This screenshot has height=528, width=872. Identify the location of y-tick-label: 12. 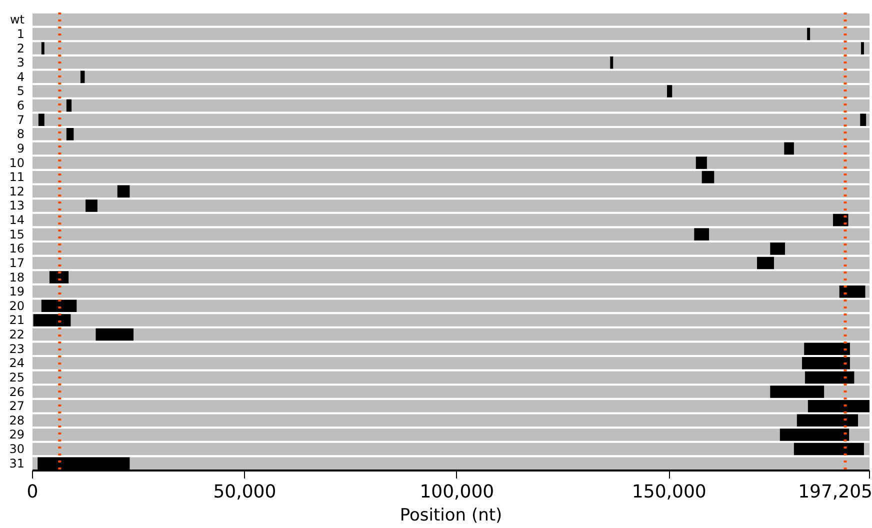
(17, 191).